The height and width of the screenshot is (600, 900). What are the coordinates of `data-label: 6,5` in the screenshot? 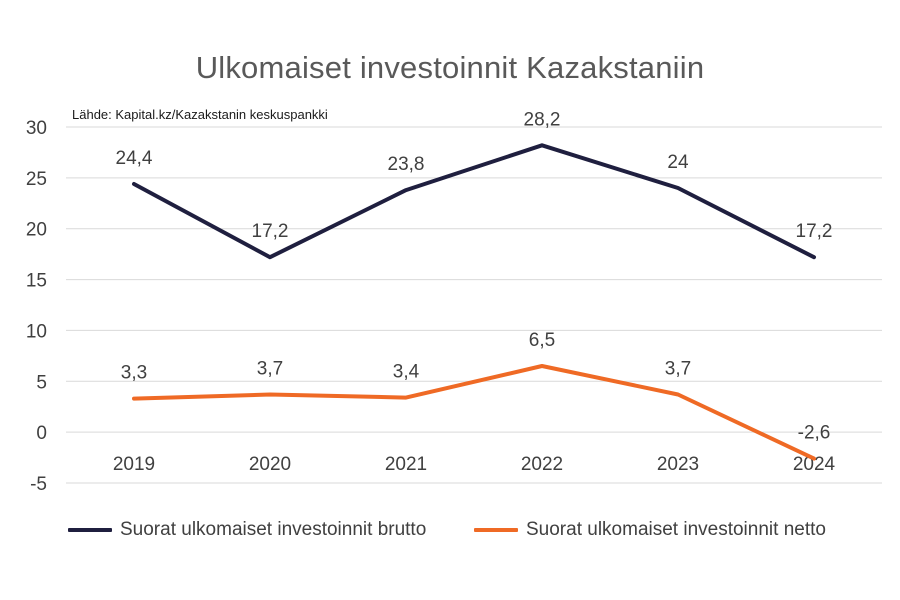 It's located at (542, 340).